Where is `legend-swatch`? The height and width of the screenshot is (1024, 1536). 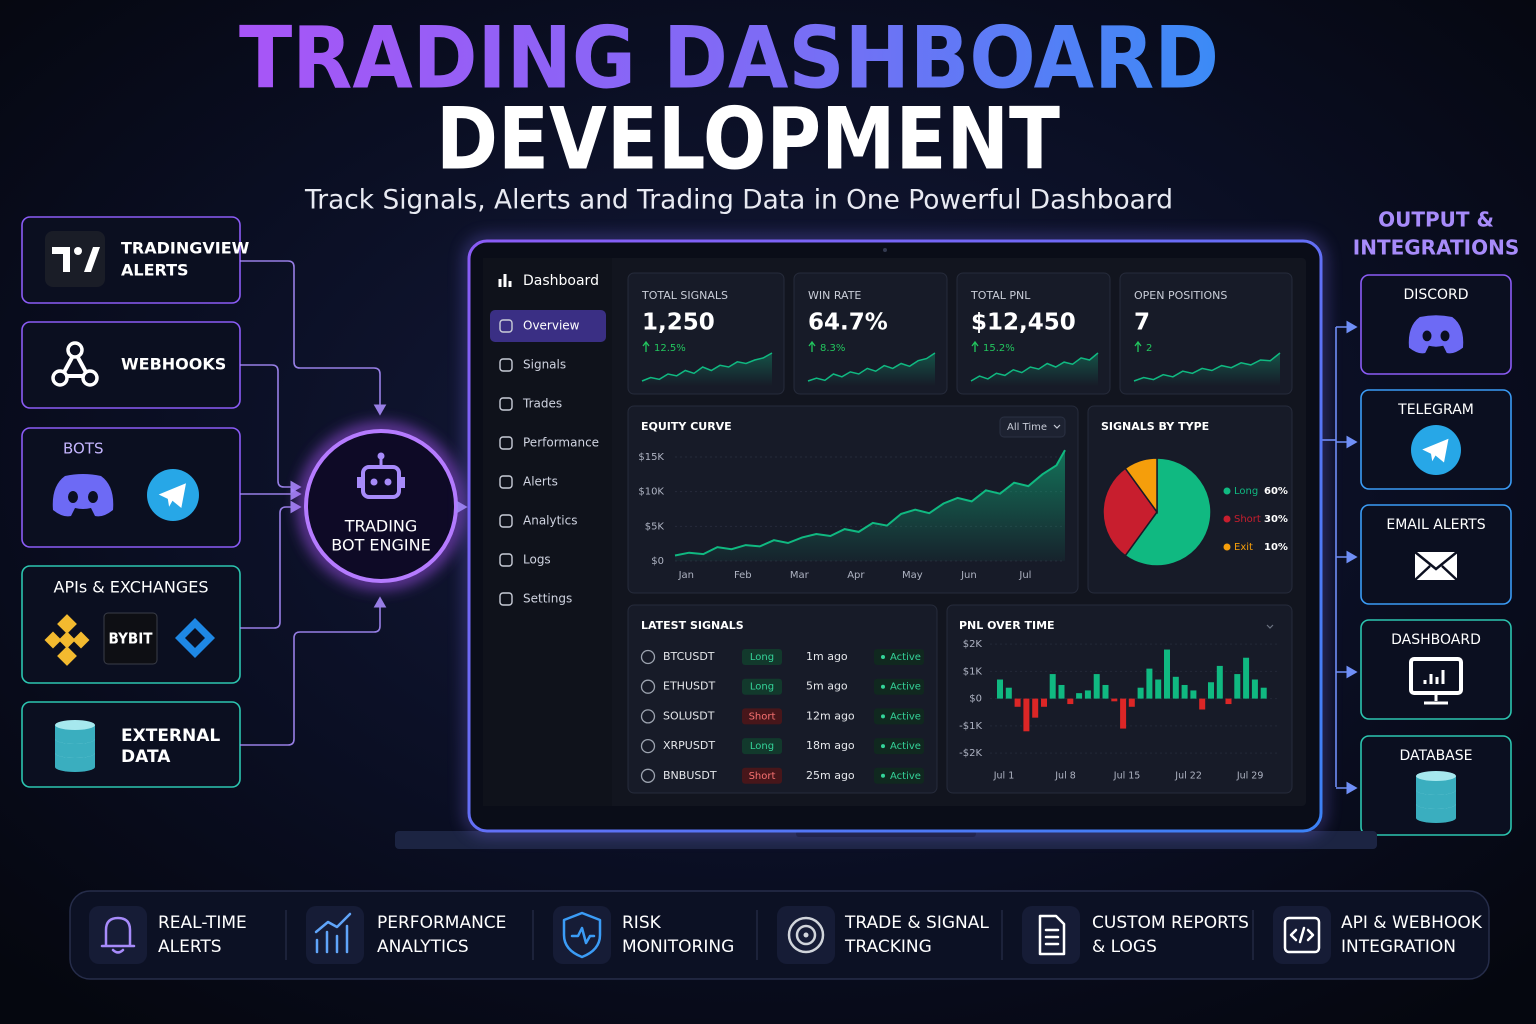 legend-swatch is located at coordinates (1227, 491).